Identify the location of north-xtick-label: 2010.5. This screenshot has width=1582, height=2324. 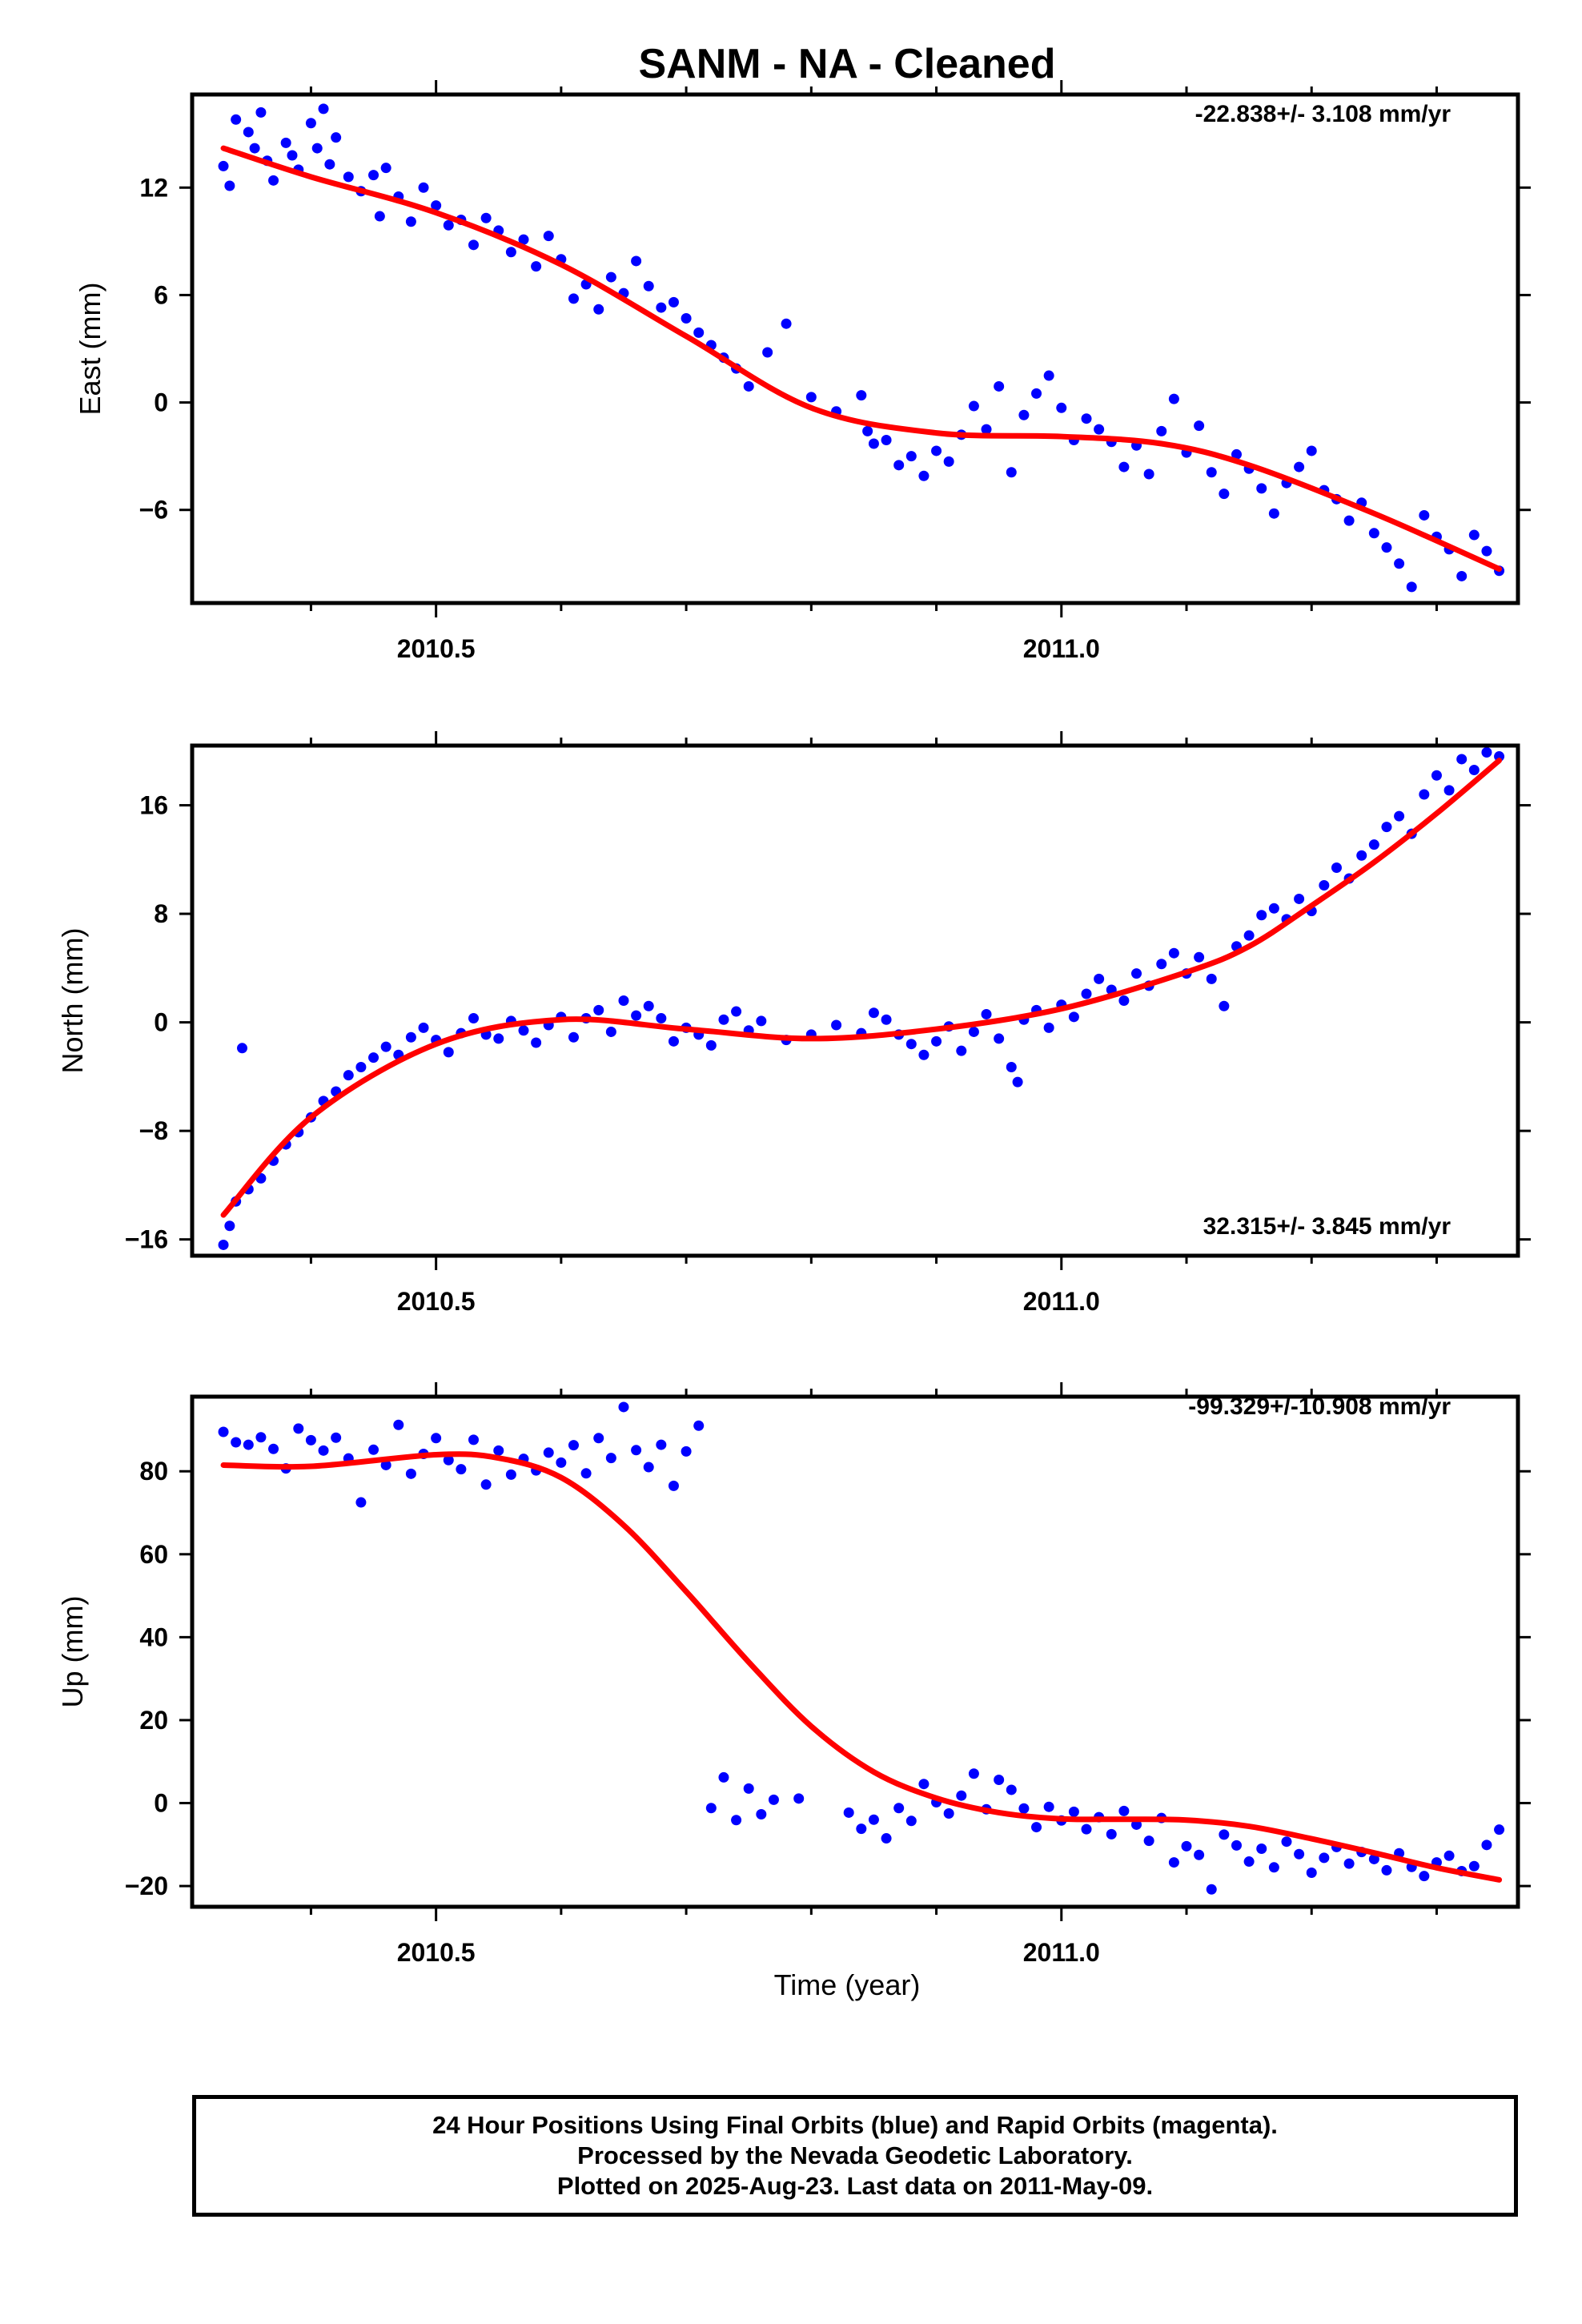
(436, 1301).